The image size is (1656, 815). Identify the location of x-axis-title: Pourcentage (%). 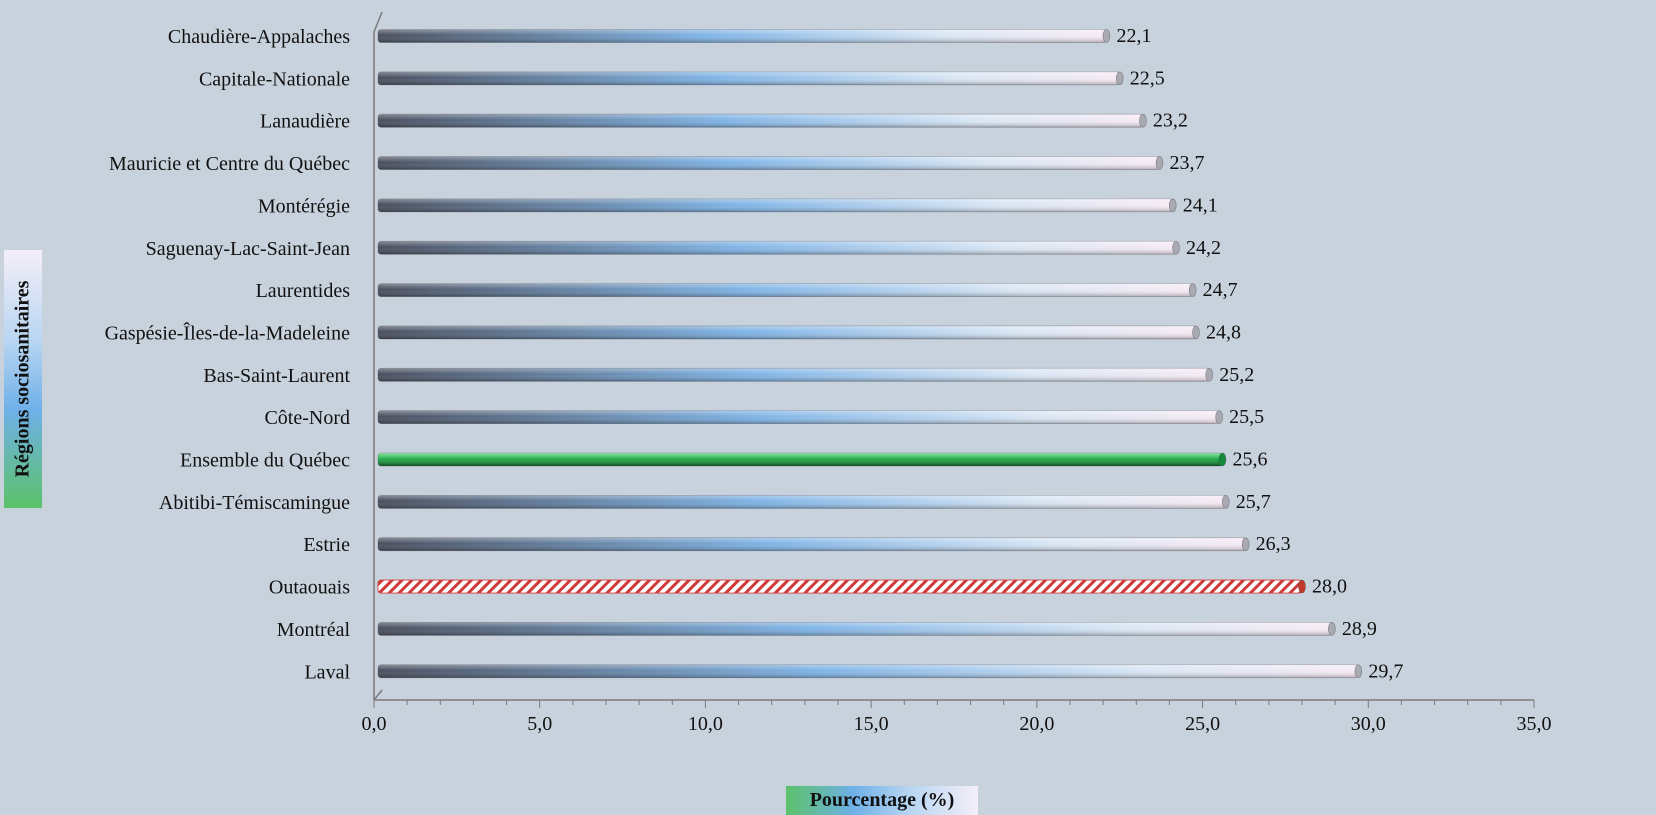
(882, 800).